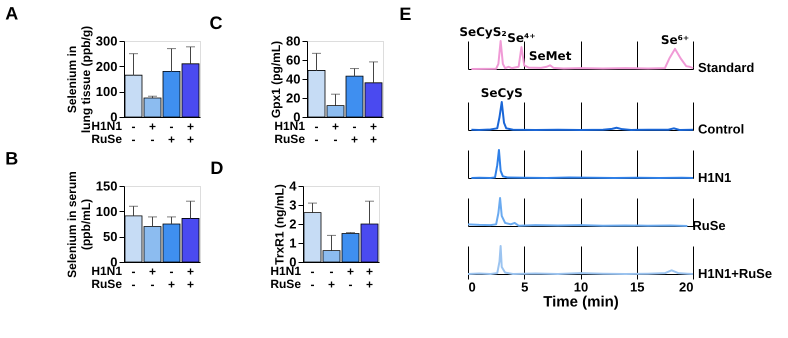  Describe the element at coordinates (78, 224) in the screenshot. I see `y-axis-title: Selenium in serum (ppb/mL)` at that location.